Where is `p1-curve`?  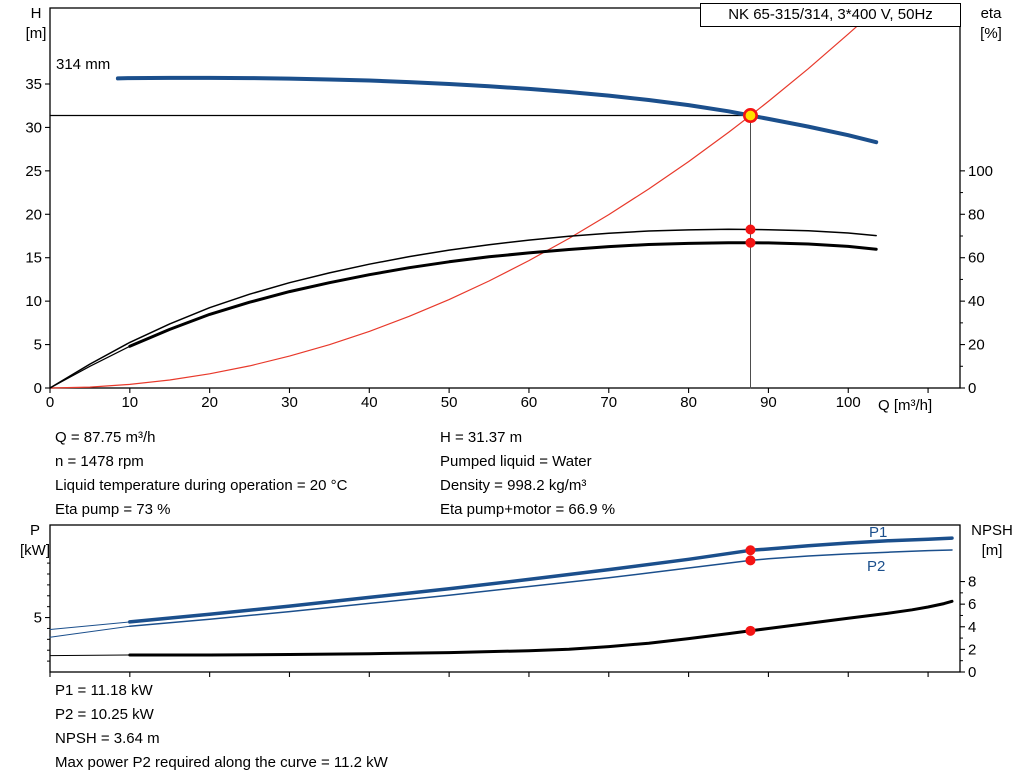
p1-curve is located at coordinates (541, 580).